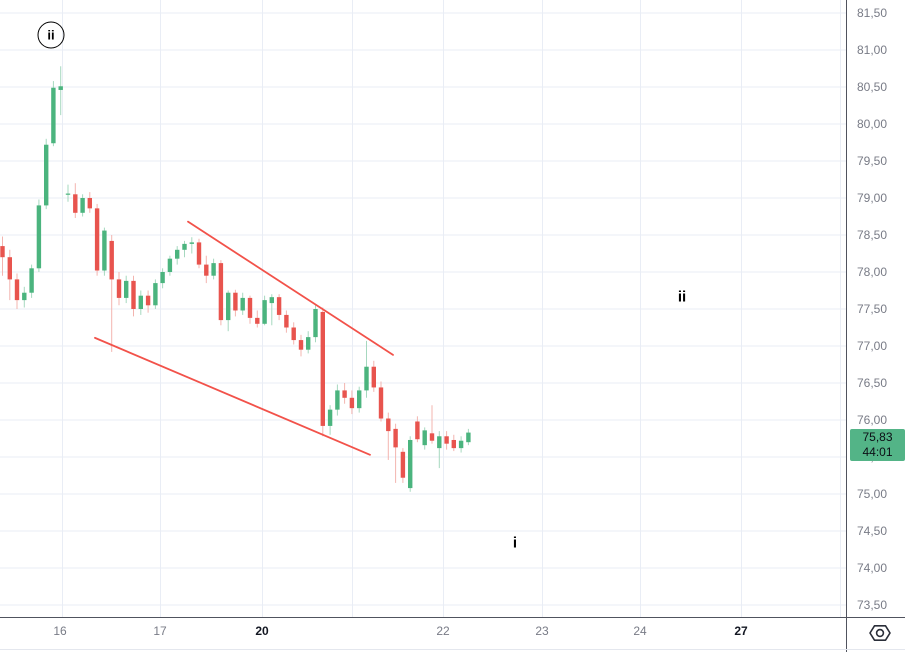 Image resolution: width=905 pixels, height=652 pixels. Describe the element at coordinates (872, 198) in the screenshot. I see `price-tick-label: 79,00` at that location.